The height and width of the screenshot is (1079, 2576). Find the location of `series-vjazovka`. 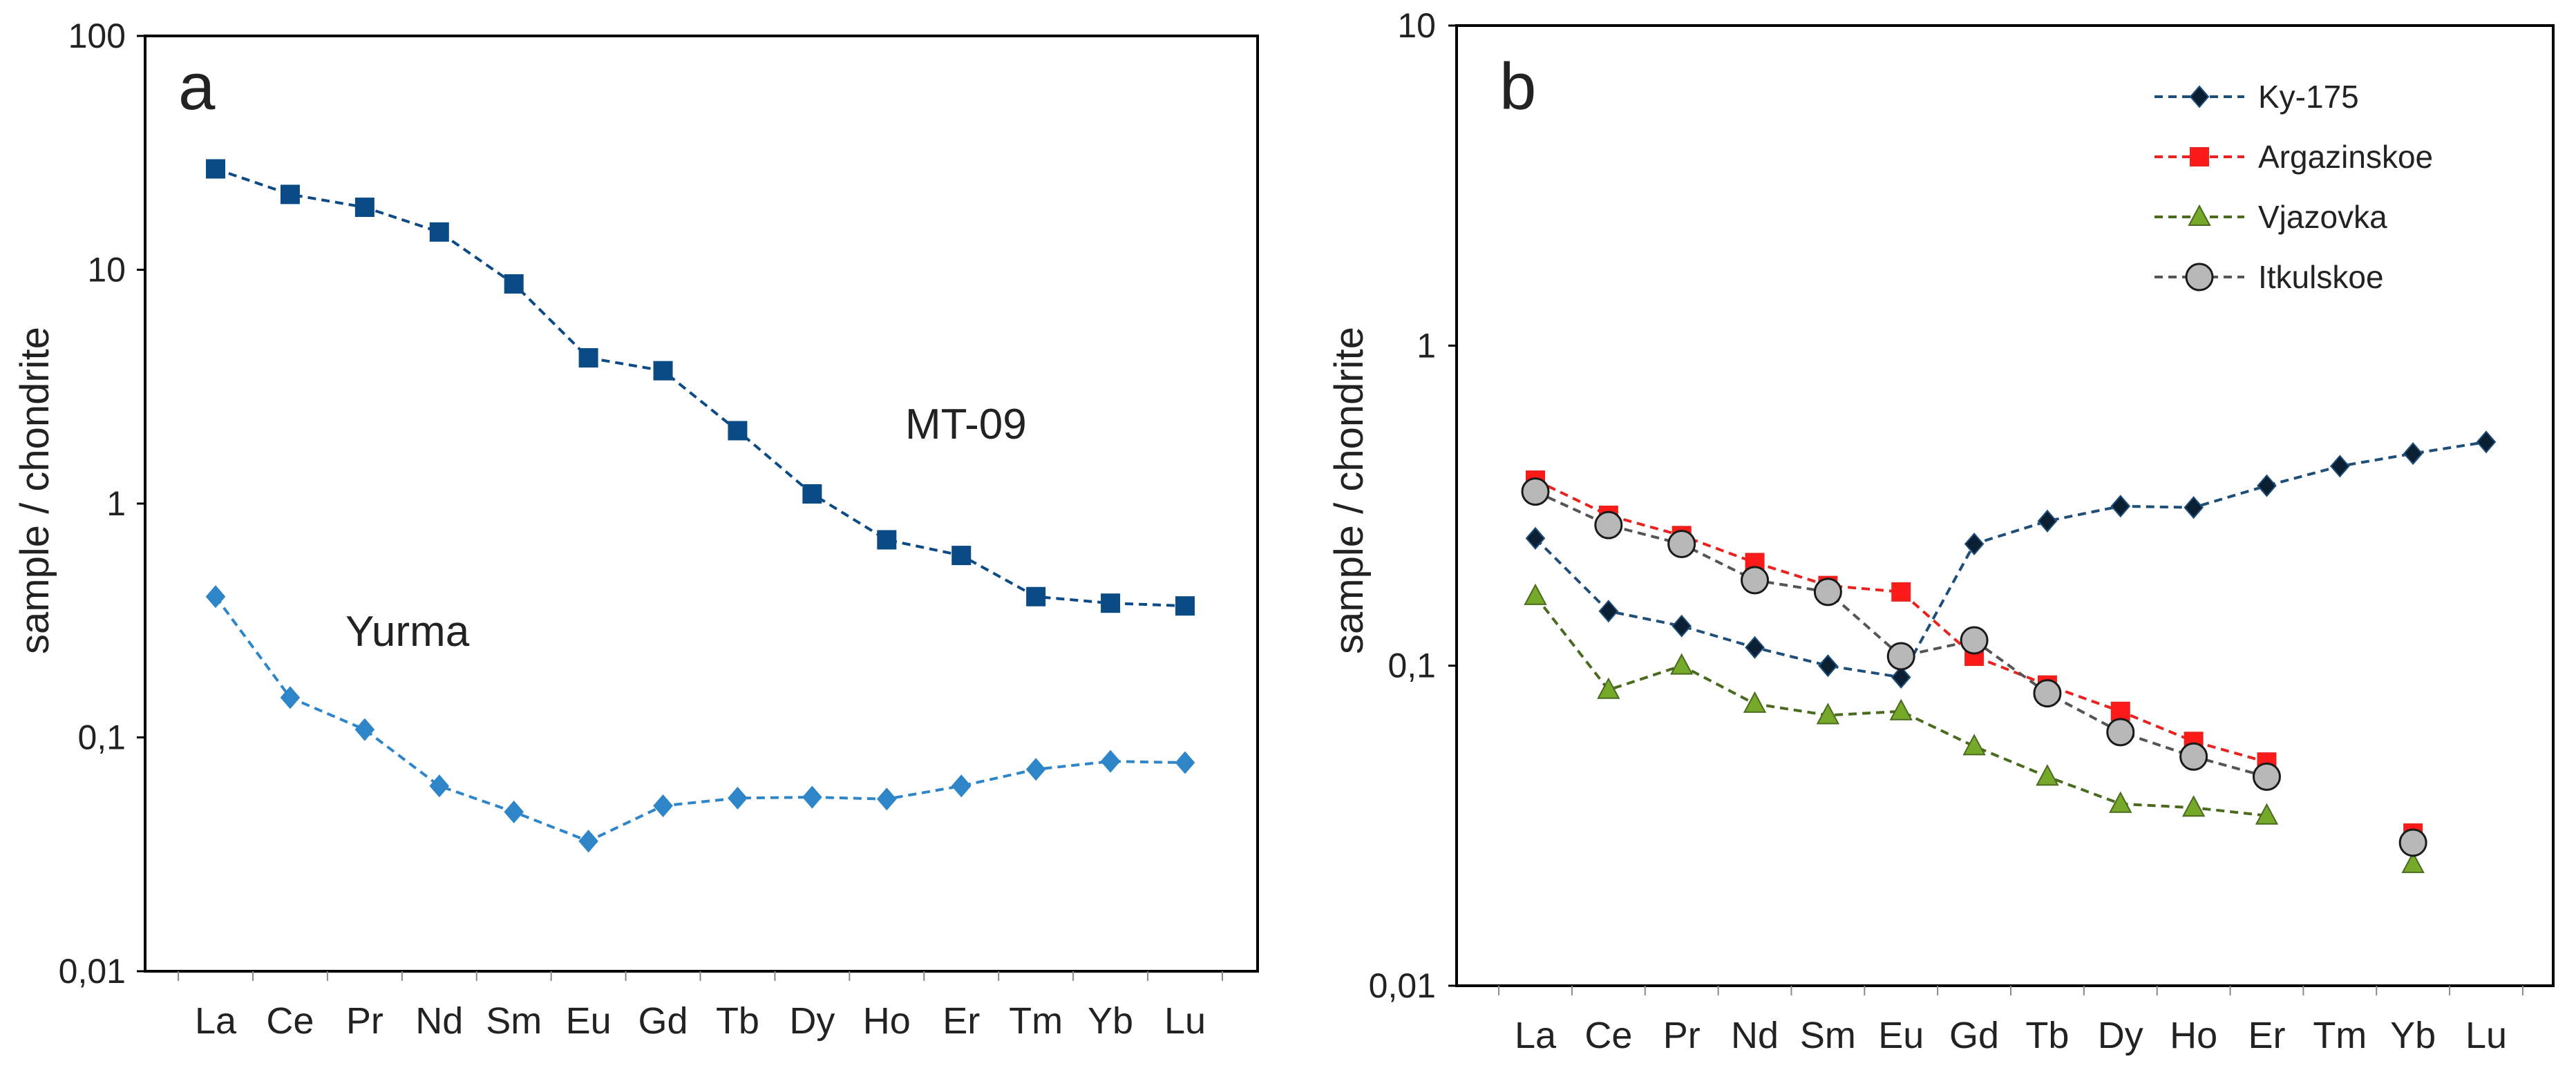

series-vjazovka is located at coordinates (1974, 728).